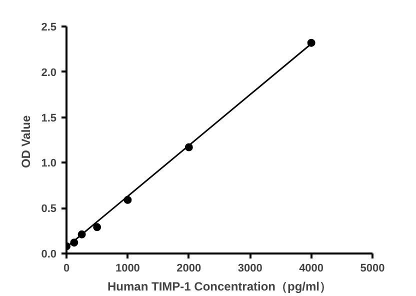 The image size is (416, 296). Describe the element at coordinates (49, 28) in the screenshot. I see `y-tick-label: 2.5` at that location.